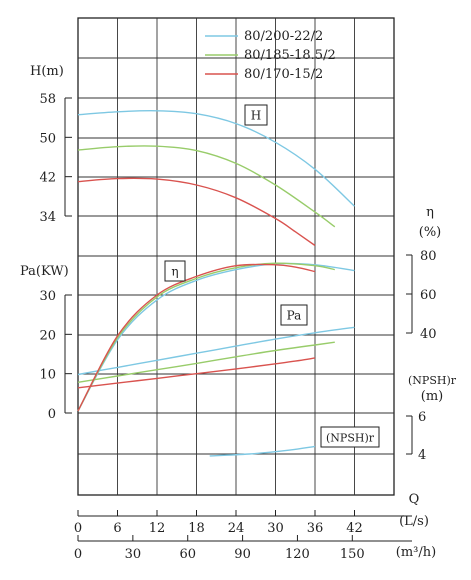  Describe the element at coordinates (297, 554) in the screenshot. I see `flow-m3h-tick-label: 120` at that location.